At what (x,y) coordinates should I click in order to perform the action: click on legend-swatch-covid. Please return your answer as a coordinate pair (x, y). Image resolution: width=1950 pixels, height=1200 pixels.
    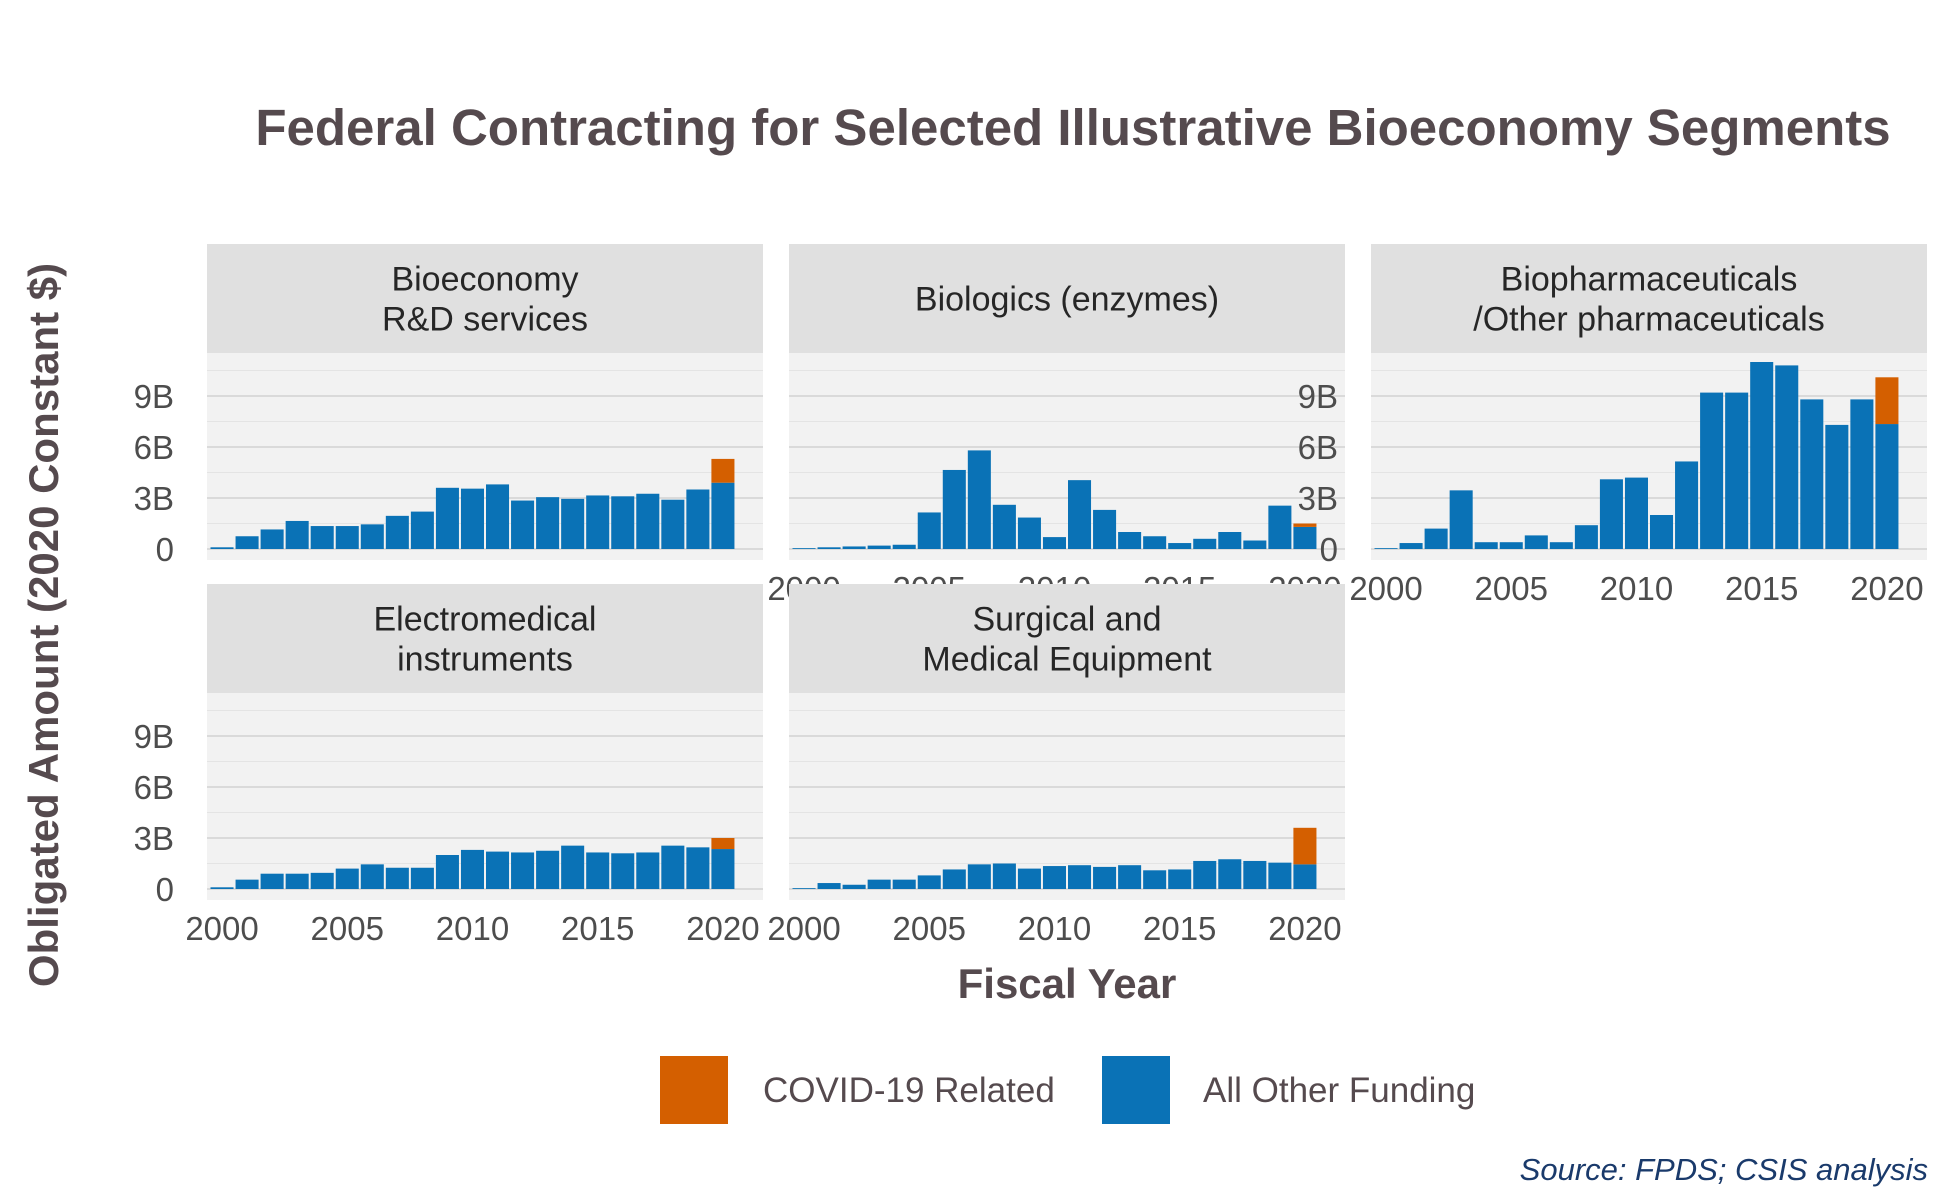
    Looking at the image, I should click on (694, 1090).